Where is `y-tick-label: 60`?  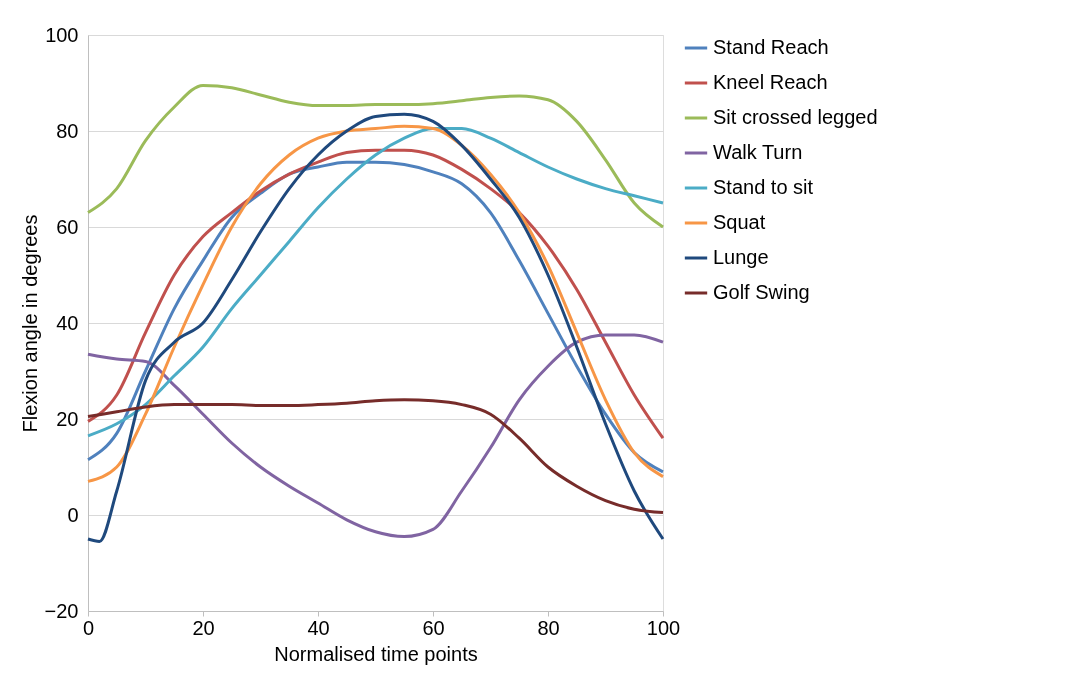 y-tick-label: 60 is located at coordinates (67, 226).